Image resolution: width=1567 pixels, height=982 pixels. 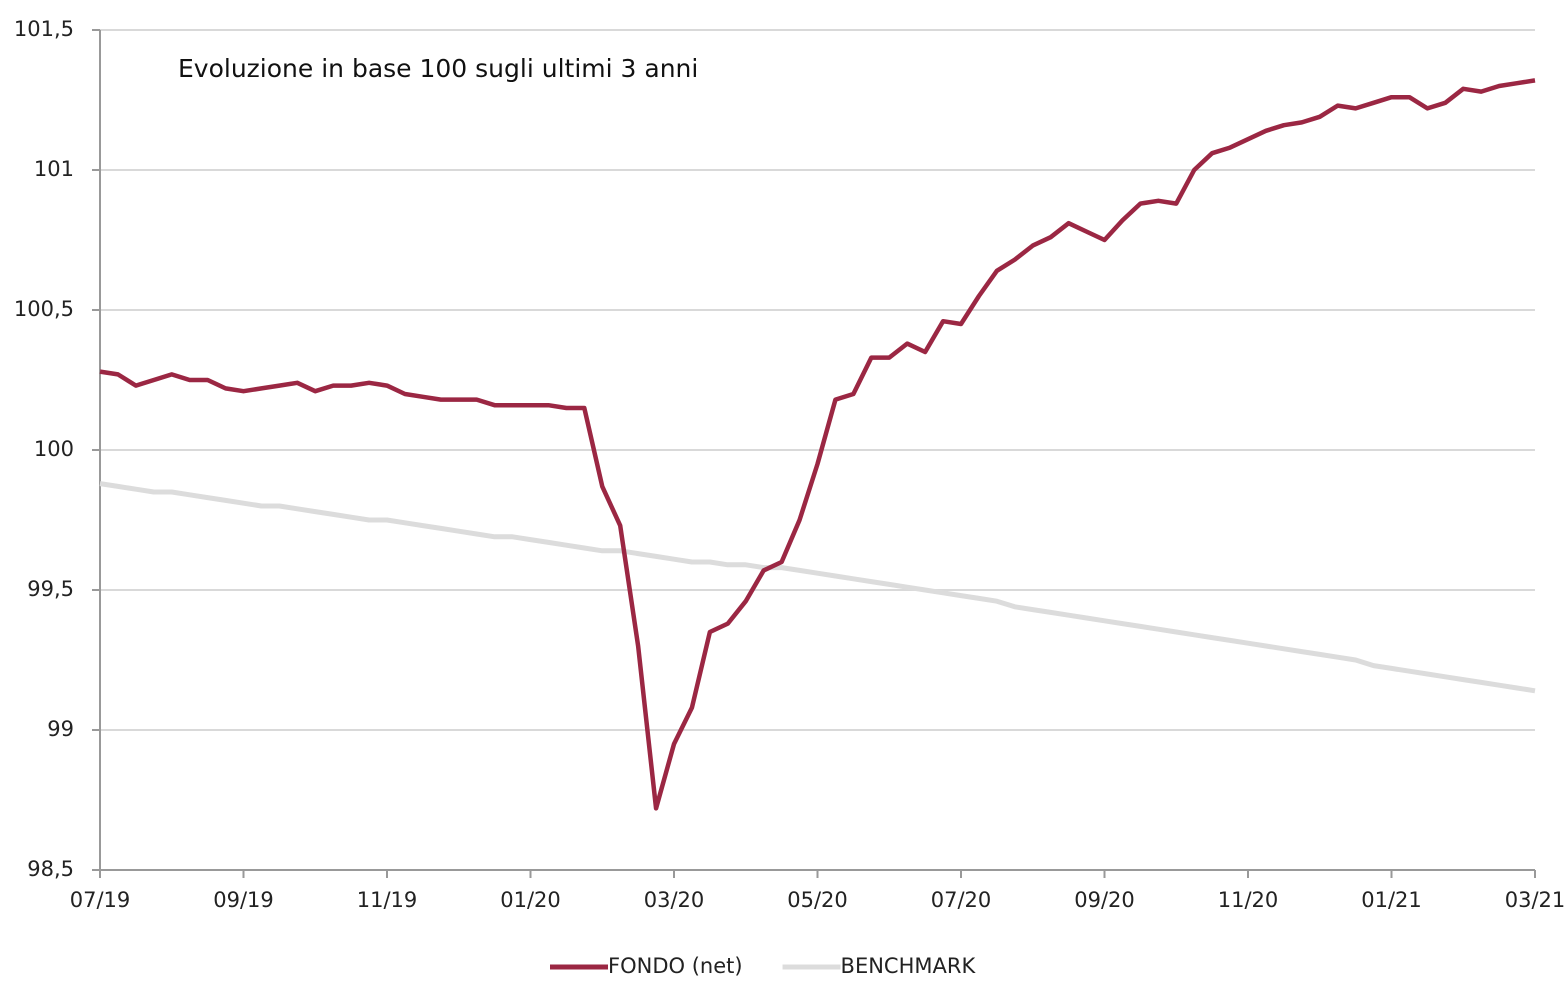 What do you see at coordinates (675, 966) in the screenshot?
I see `legend-label: FONDO (net)` at bounding box center [675, 966].